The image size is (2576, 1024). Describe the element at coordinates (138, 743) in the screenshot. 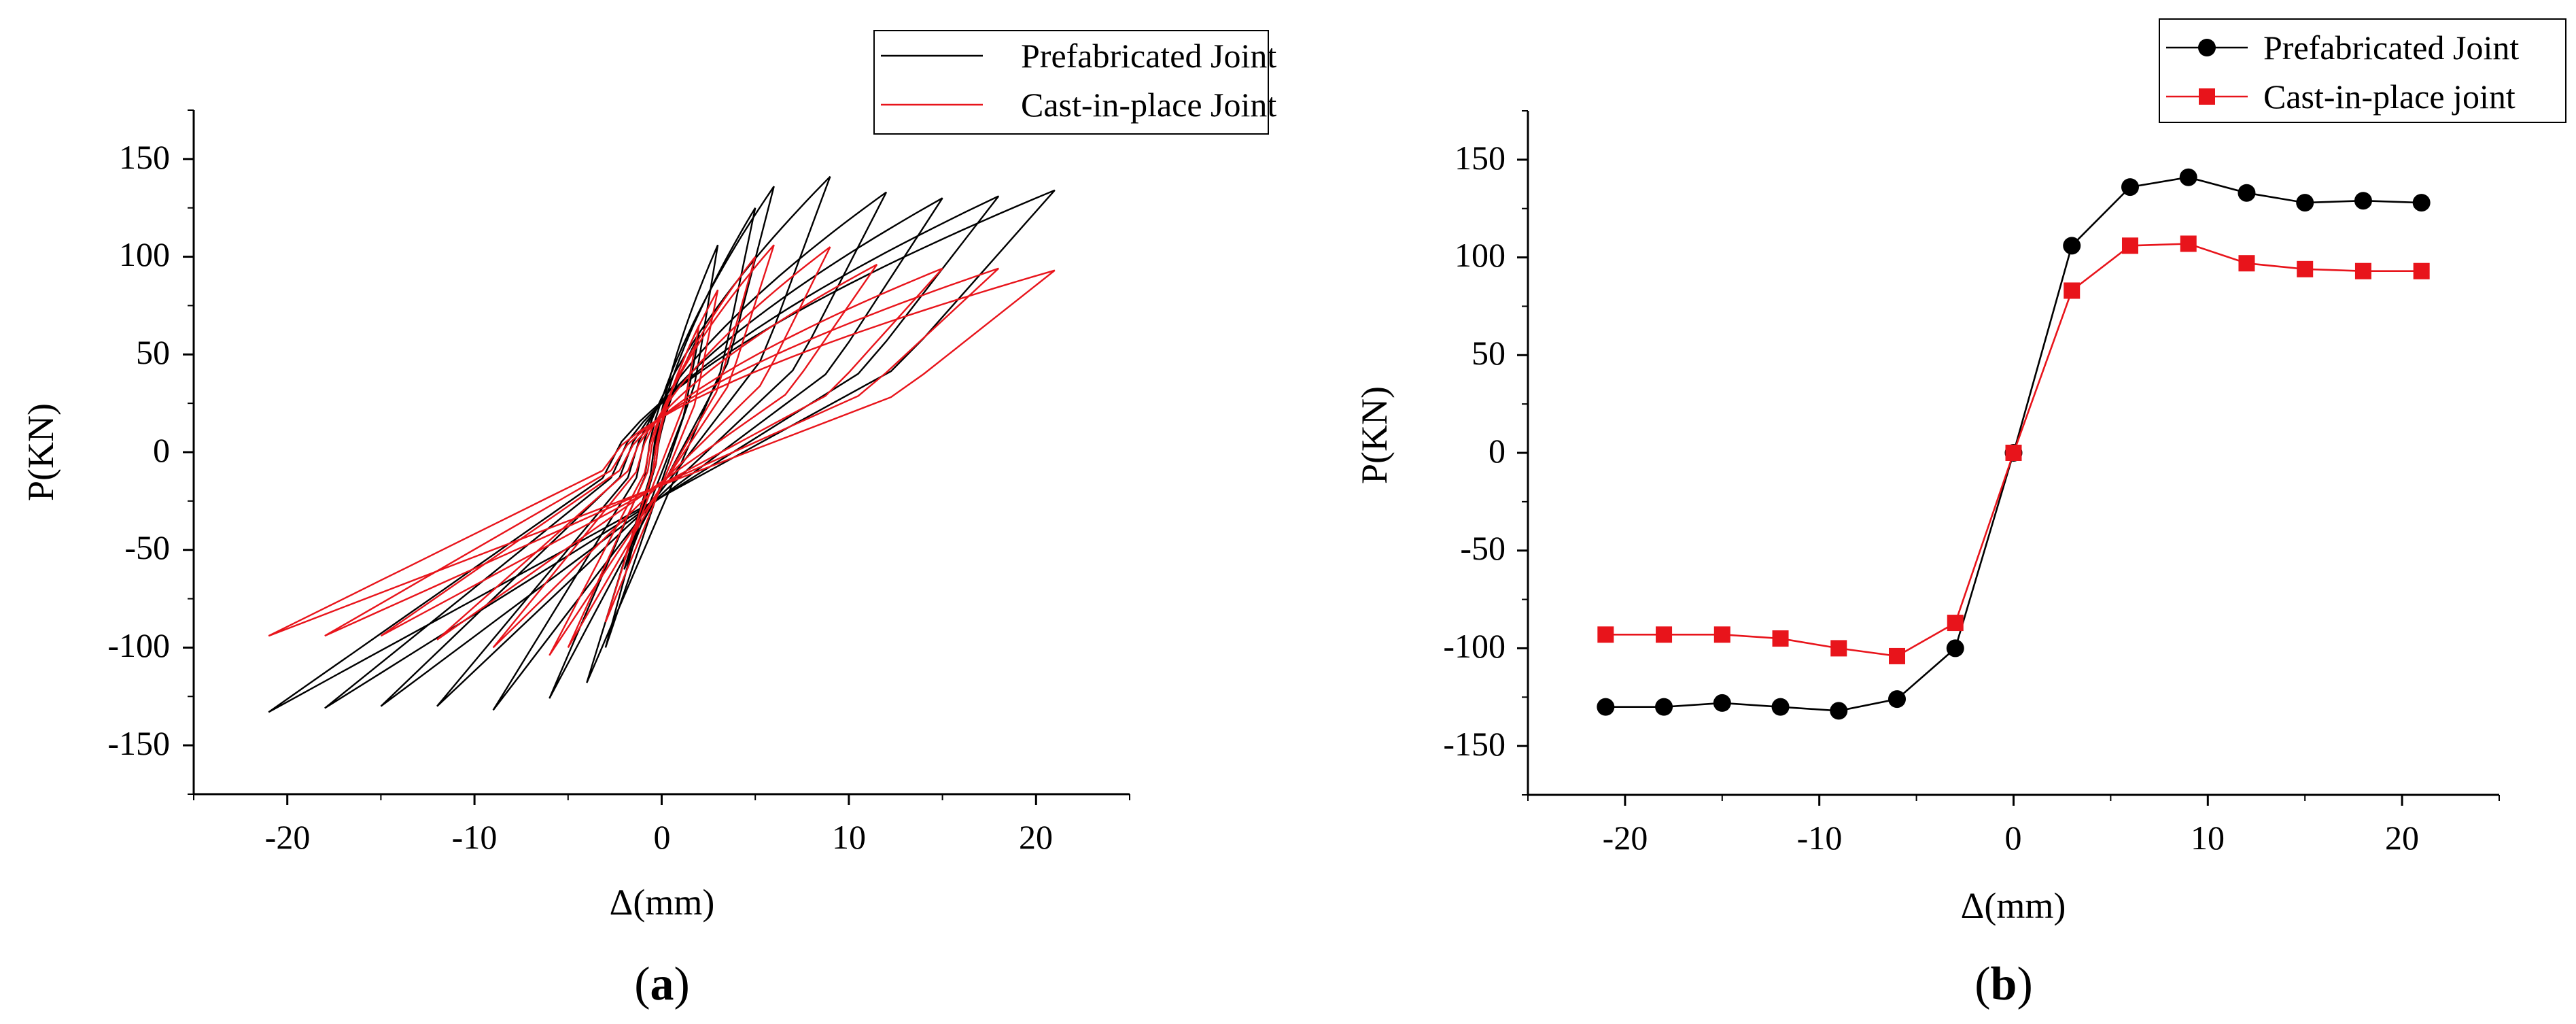

I see `chart-a-ytick-label: -150` at that location.